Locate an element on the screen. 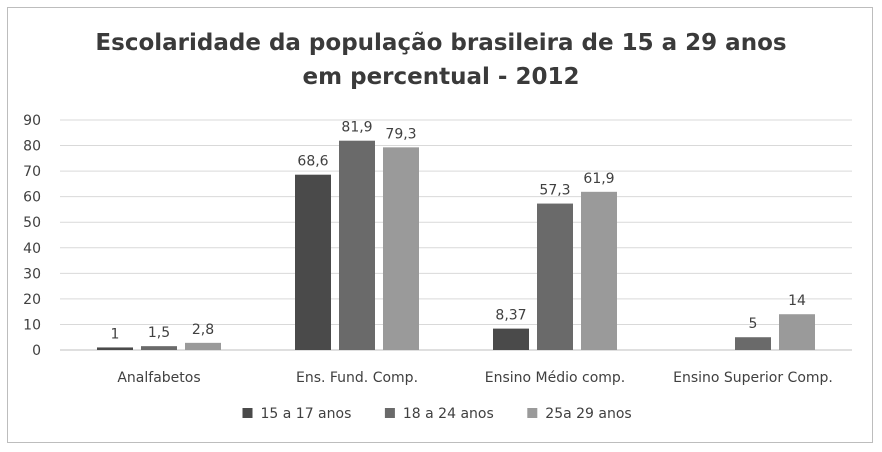 The width and height of the screenshot is (882, 452). category-label: Analfabetos is located at coordinates (158, 378).